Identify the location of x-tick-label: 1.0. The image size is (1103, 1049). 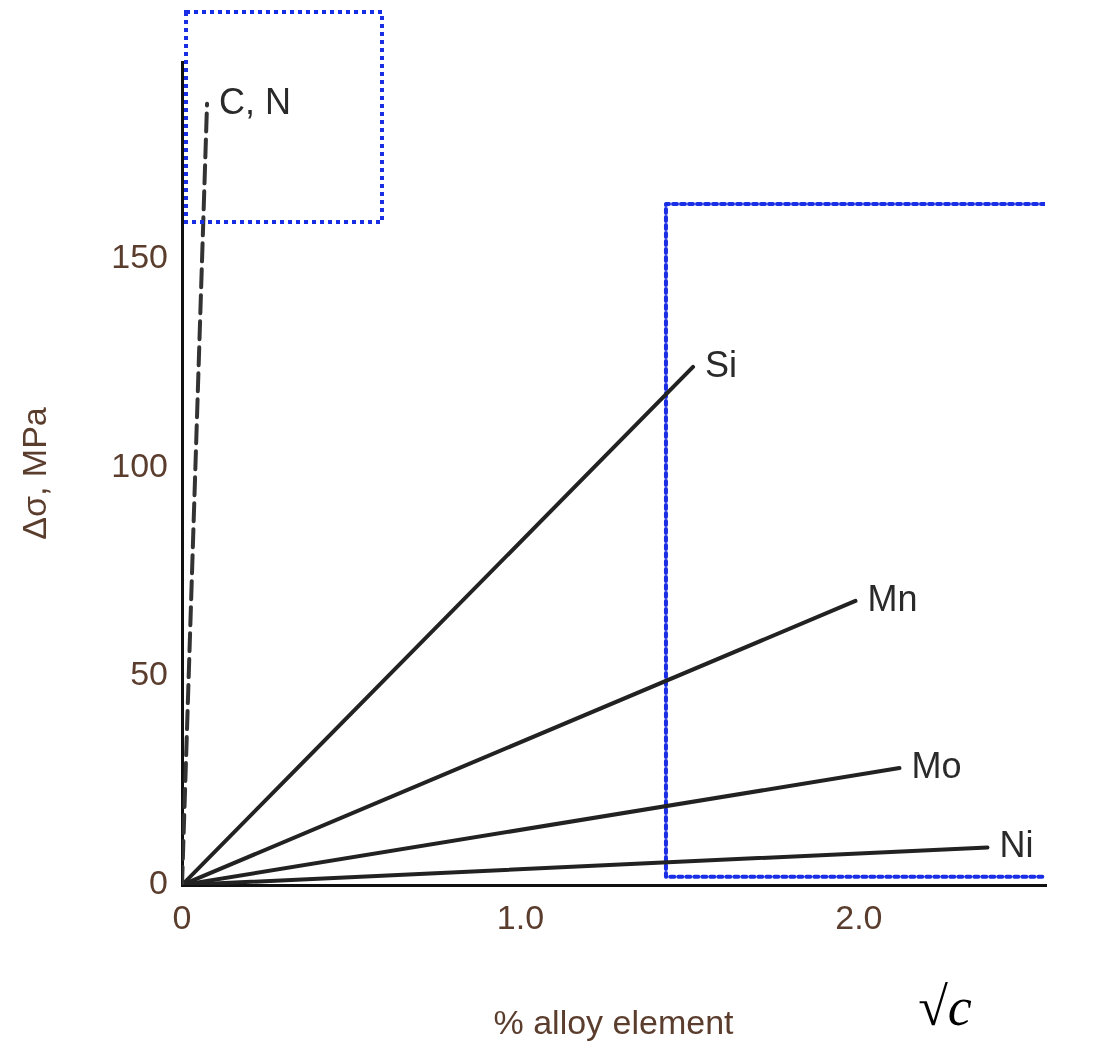
(520, 916).